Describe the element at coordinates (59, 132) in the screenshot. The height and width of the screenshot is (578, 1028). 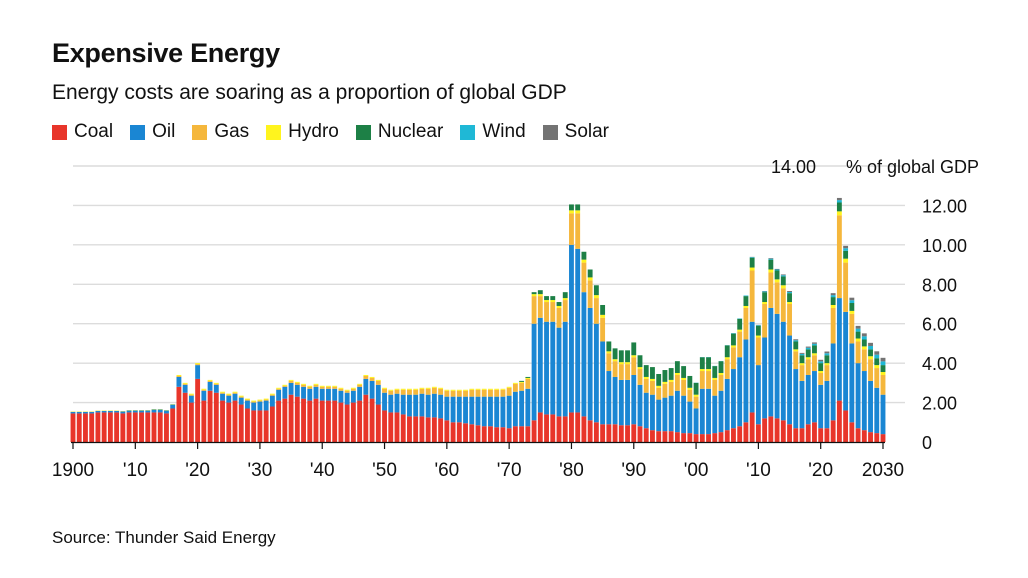
I see `legend-swatch-coal` at that location.